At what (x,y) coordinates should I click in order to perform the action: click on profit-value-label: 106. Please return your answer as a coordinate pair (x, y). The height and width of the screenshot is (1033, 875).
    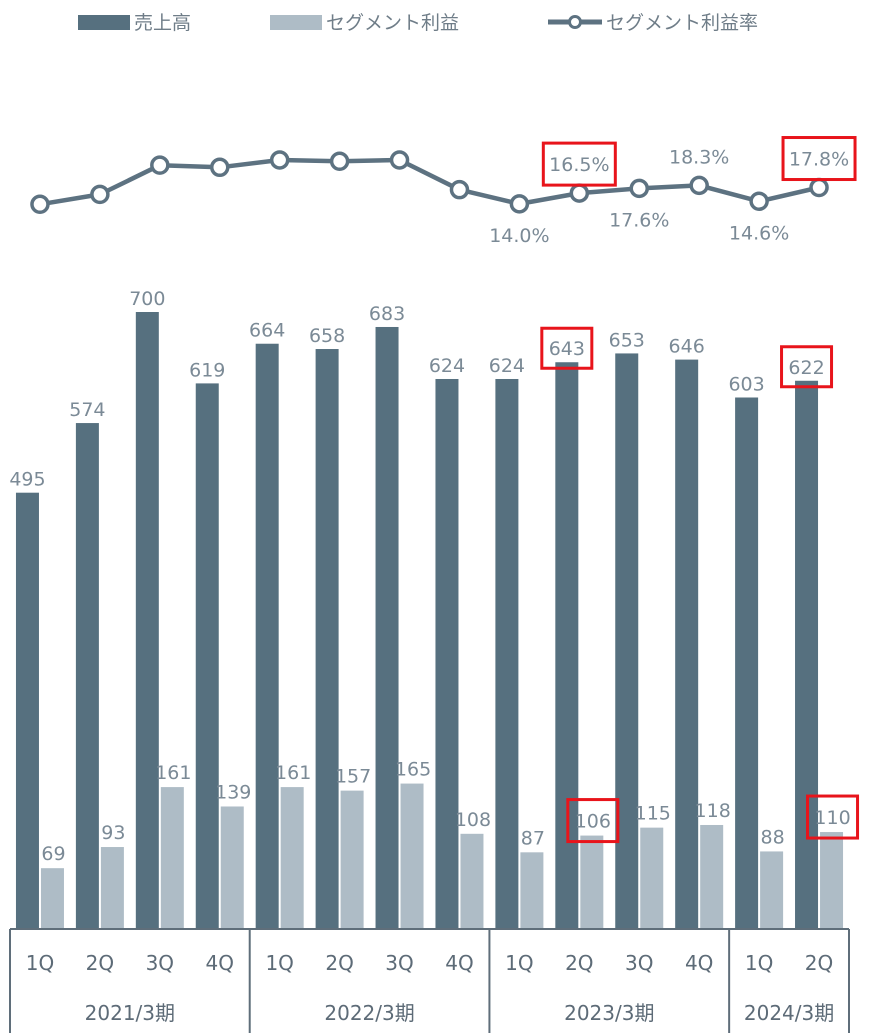
    Looking at the image, I should click on (593, 822).